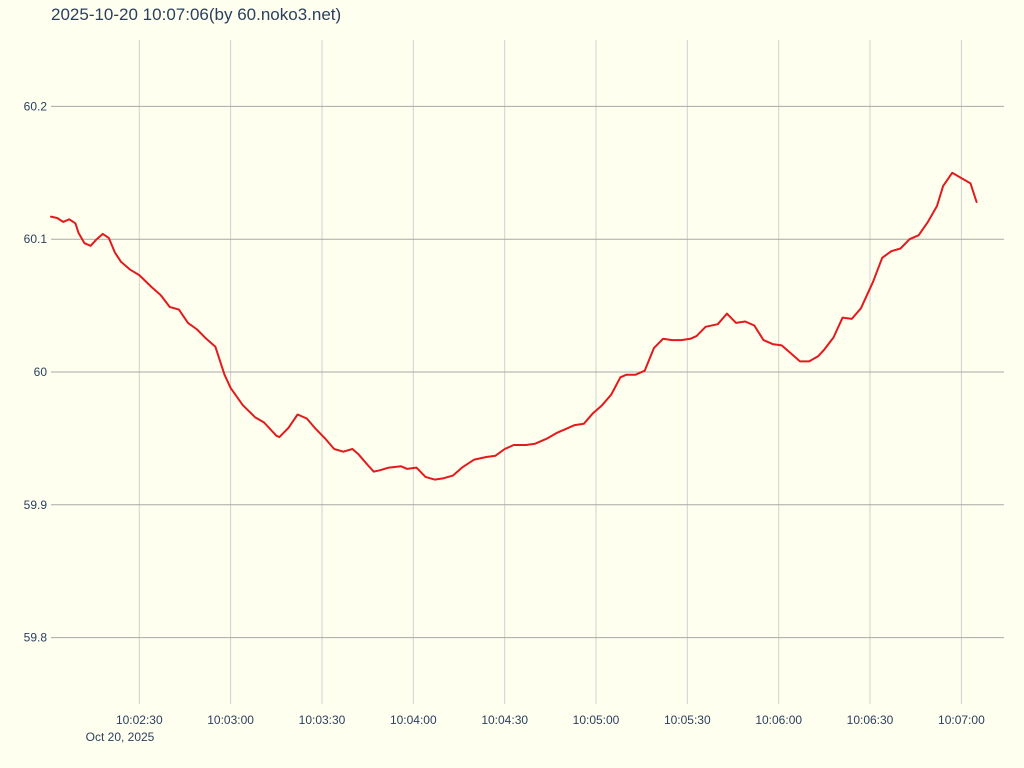 This screenshot has height=768, width=1024. I want to click on x-tick-label: 10:04:30, so click(504, 720).